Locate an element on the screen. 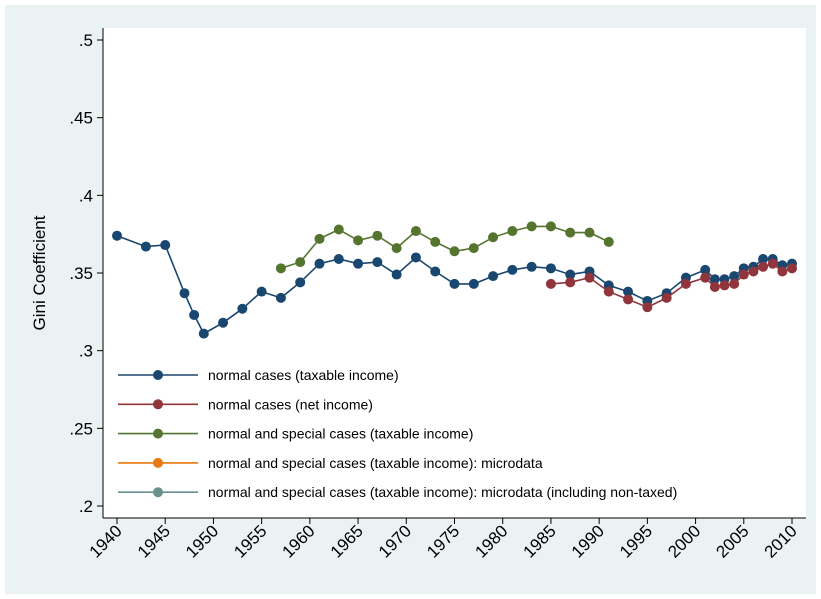 This screenshot has width=821, height=599. y-tick-label: .4 is located at coordinates (86, 195).